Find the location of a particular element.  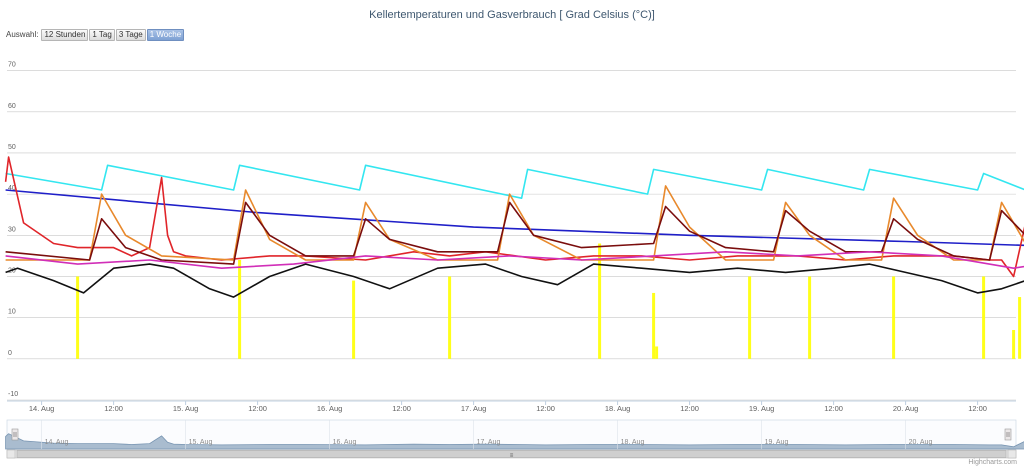

navigator-label: 15. Aug is located at coordinates (201, 442).